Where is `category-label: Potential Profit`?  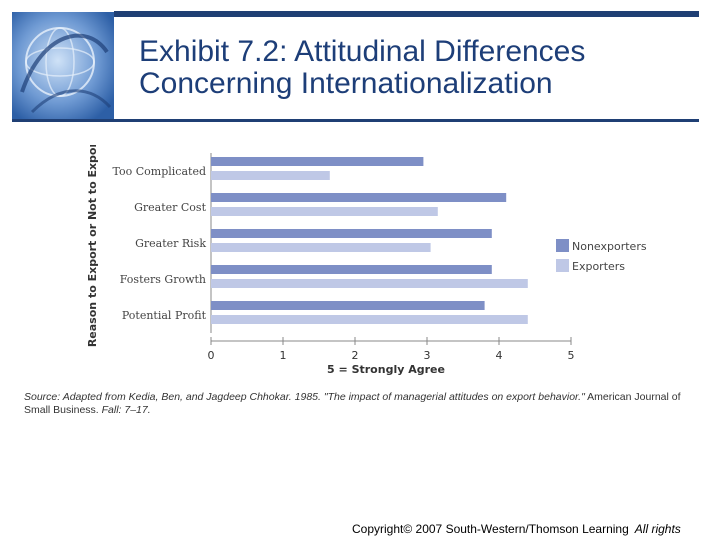
category-label: Potential Profit is located at coordinates (164, 315).